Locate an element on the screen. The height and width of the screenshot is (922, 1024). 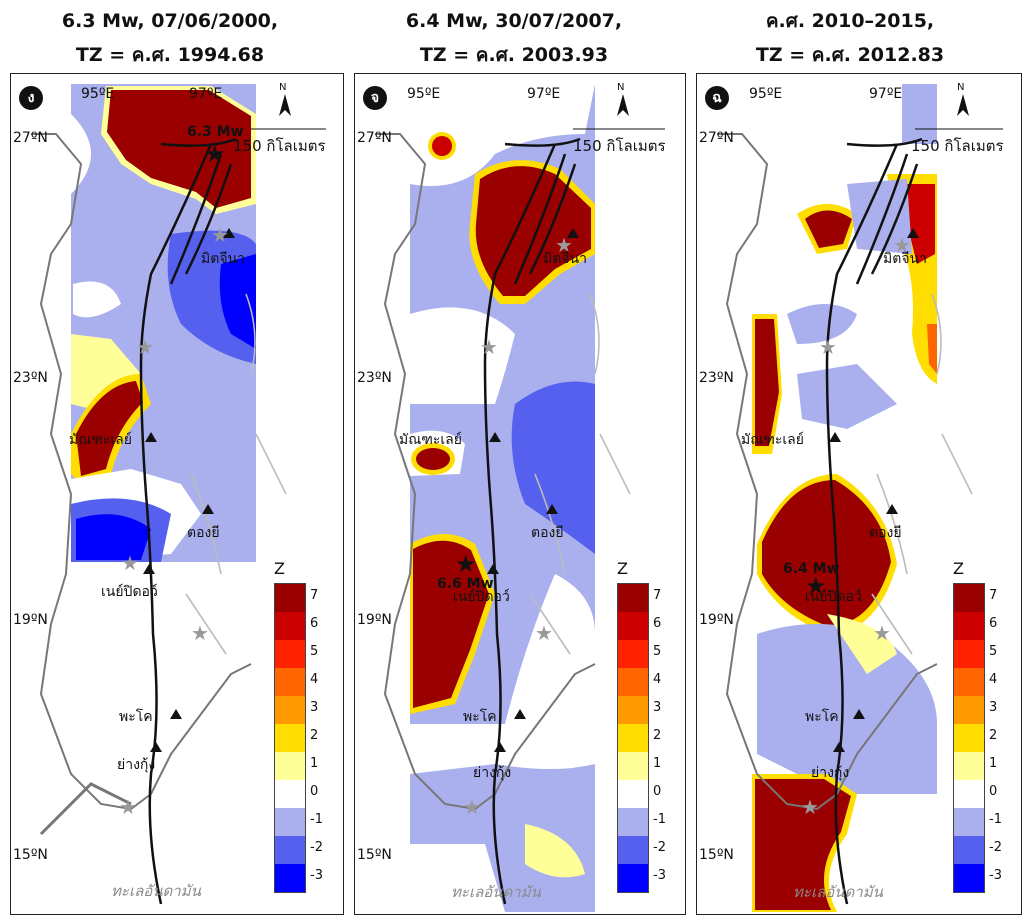
panel-badge-2: จ is located at coordinates (375, 98).